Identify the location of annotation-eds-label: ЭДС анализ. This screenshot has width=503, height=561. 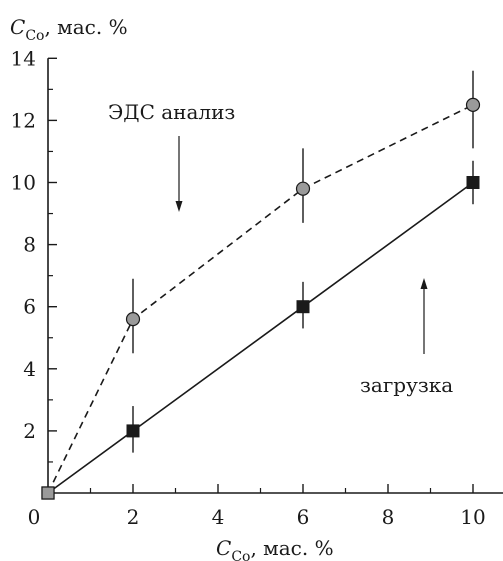
(171, 112).